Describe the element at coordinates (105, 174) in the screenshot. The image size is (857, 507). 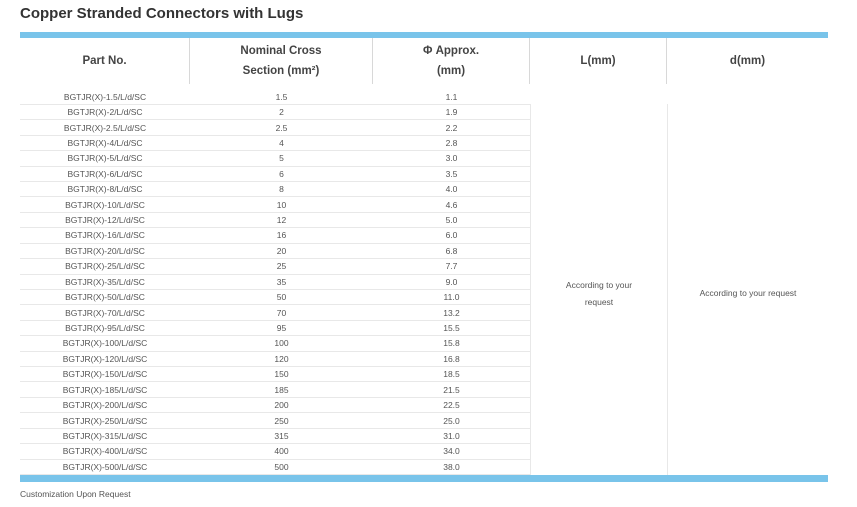
I see `table-cell: BGTJR(X)-6/L/d/SC` at that location.